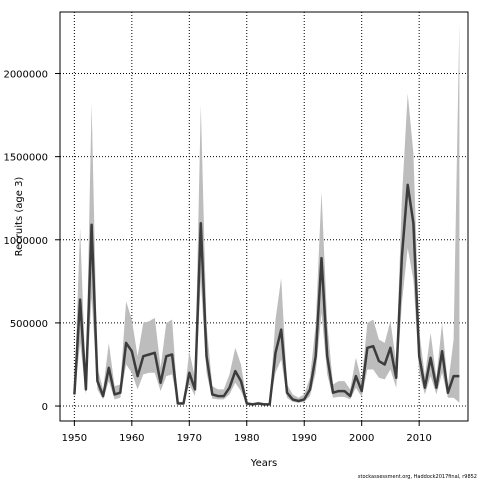 This screenshot has width=480, height=480. I want to click on y-tick-label: 2000000, so click(25, 75).